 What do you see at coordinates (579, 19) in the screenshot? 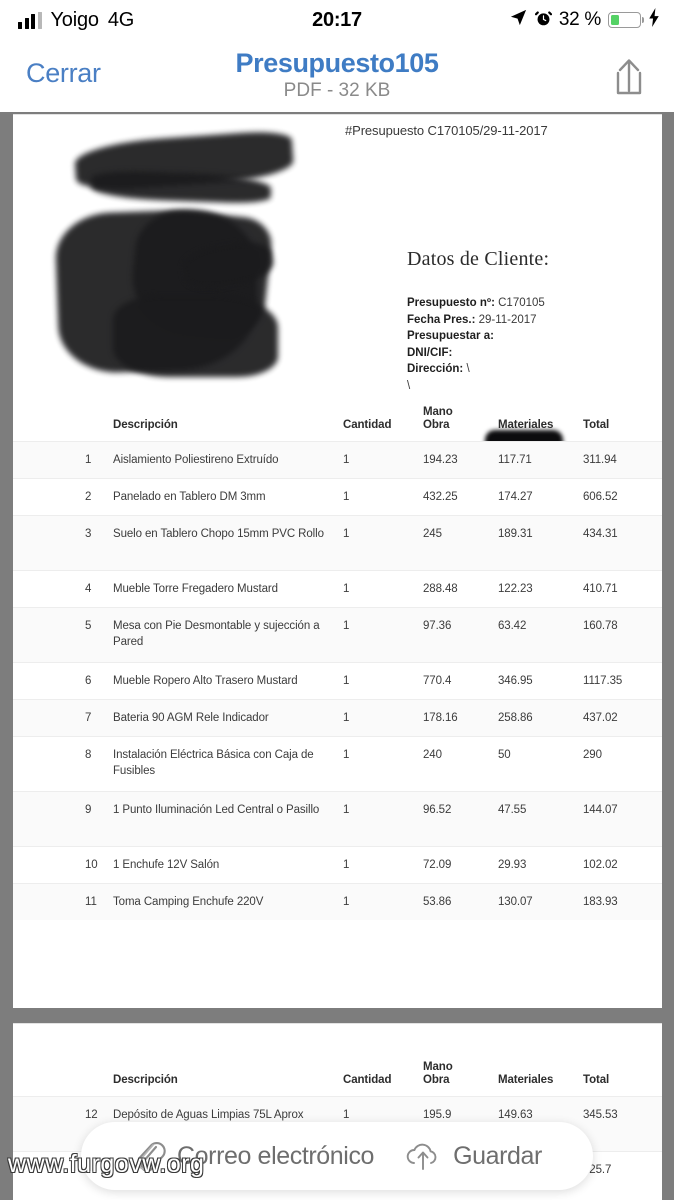
I see `battery-percent-label: 32 %` at bounding box center [579, 19].